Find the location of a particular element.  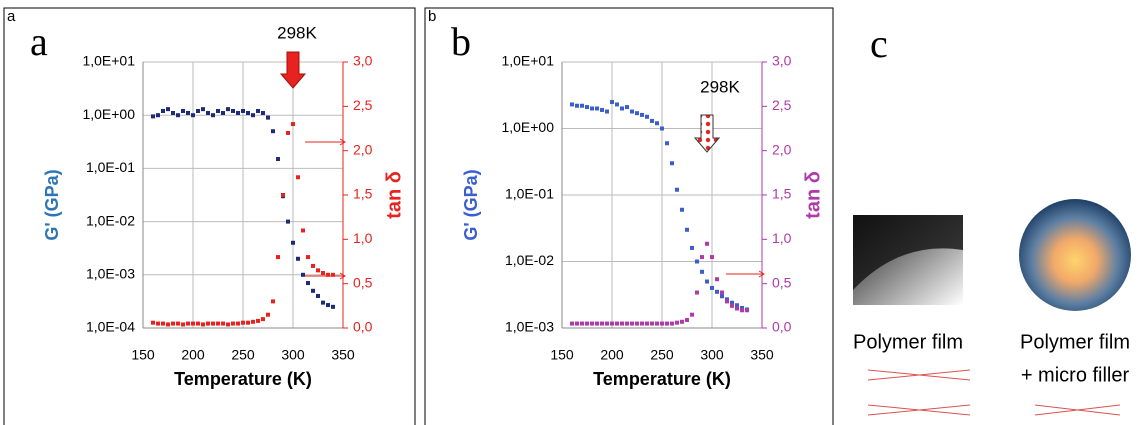

panel-label: b is located at coordinates (432, 16).